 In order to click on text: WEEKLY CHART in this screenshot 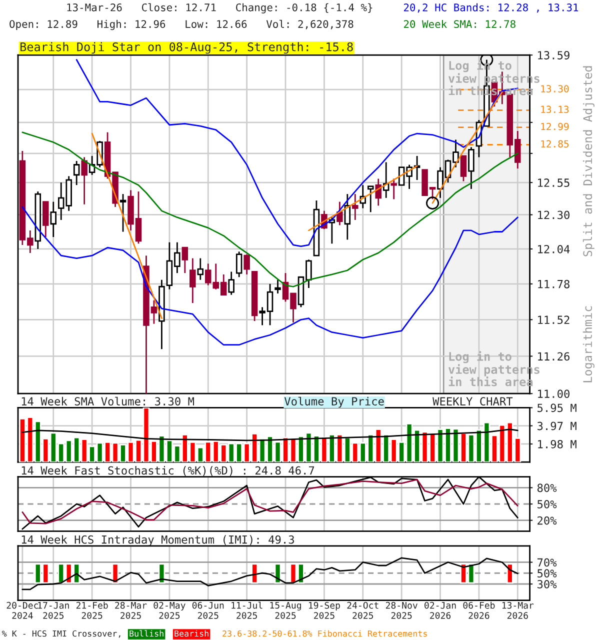, I will do `click(472, 401)`.